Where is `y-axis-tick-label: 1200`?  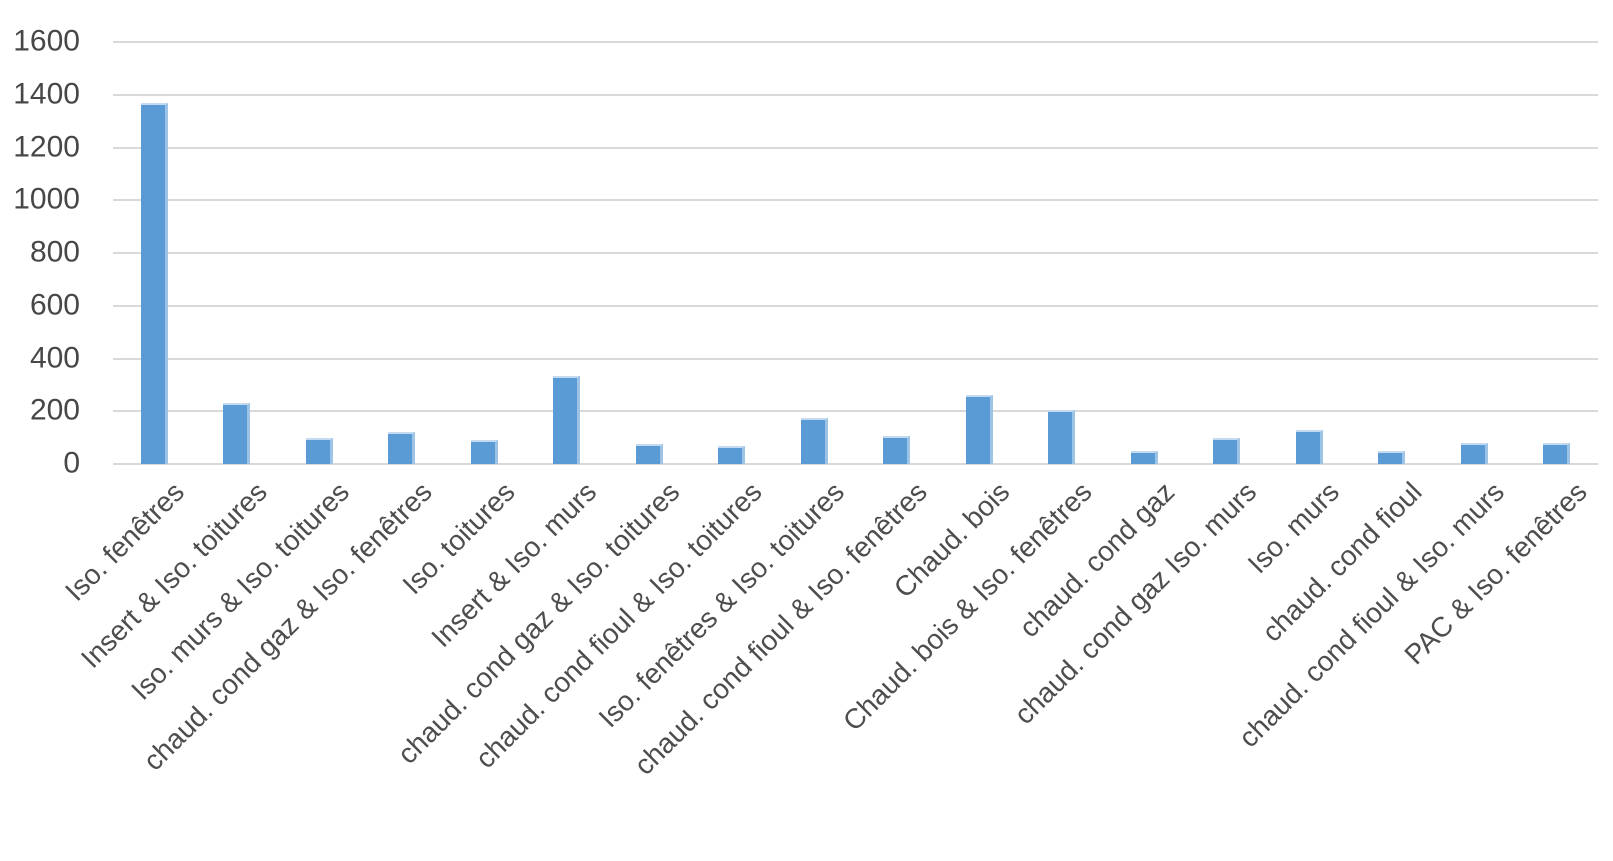
y-axis-tick-label: 1200 is located at coordinates (46, 146).